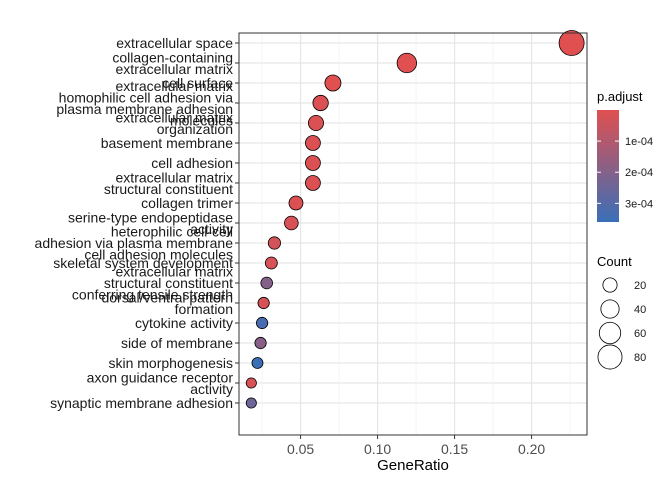 This screenshot has width=672, height=480. What do you see at coordinates (640, 310) in the screenshot?
I see `count-legend-label: 40` at bounding box center [640, 310].